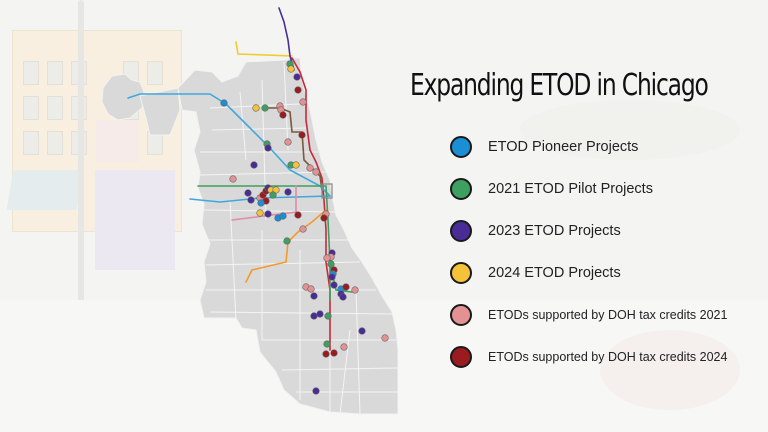 Image resolution: width=768 pixels, height=432 pixels. I want to click on legend-item-2021-pilot: 2021 ETOD Pilot Projects, so click(588, 189).